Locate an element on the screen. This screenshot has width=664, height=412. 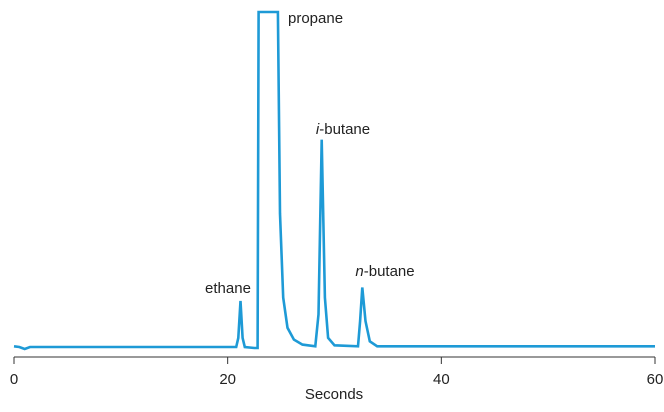
peak-label-part: ethane is located at coordinates (228, 288).